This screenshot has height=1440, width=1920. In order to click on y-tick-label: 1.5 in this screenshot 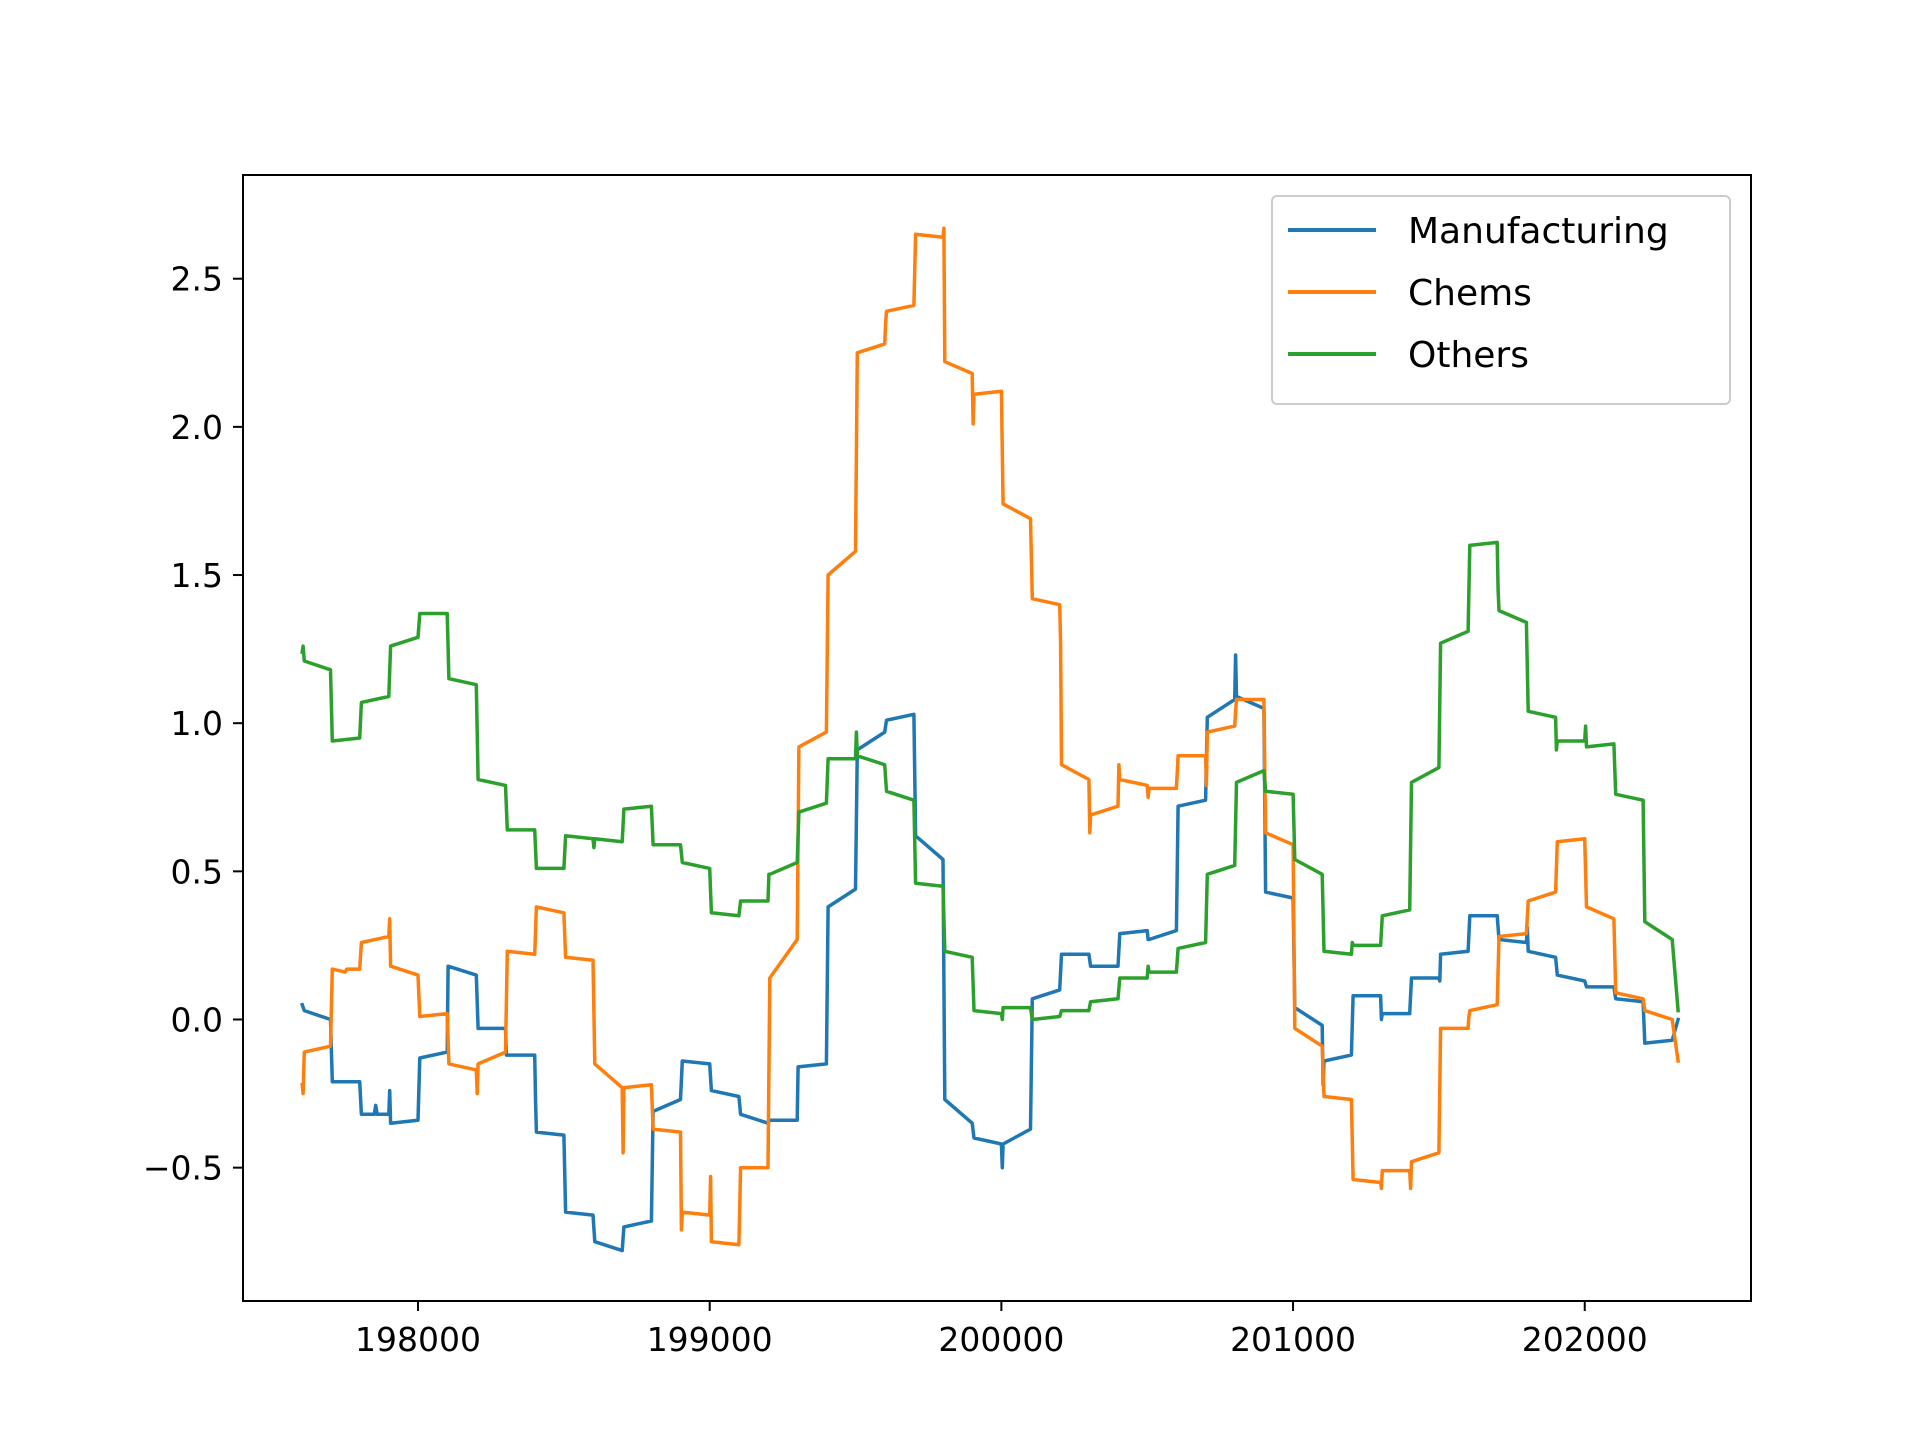, I will do `click(197, 575)`.